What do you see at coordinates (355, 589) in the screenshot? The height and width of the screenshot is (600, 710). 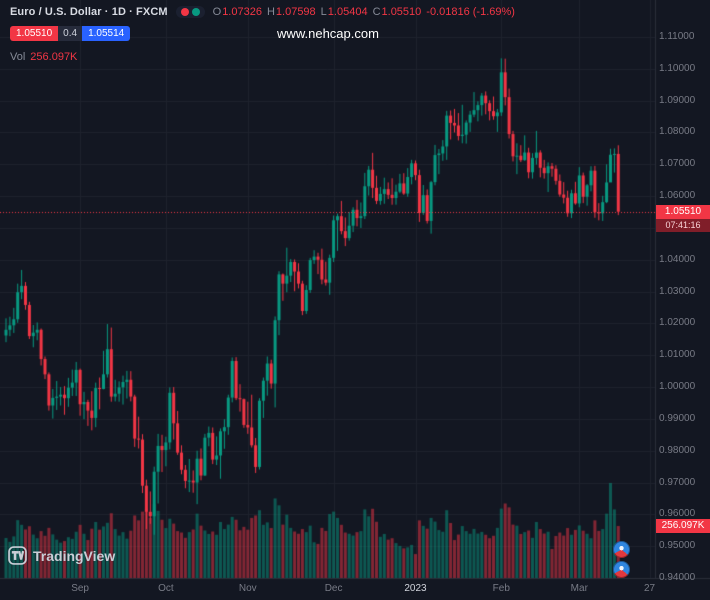 I see `time-axis: Sep Oct Nov Dec 2023 Feb Mar 27` at bounding box center [355, 589].